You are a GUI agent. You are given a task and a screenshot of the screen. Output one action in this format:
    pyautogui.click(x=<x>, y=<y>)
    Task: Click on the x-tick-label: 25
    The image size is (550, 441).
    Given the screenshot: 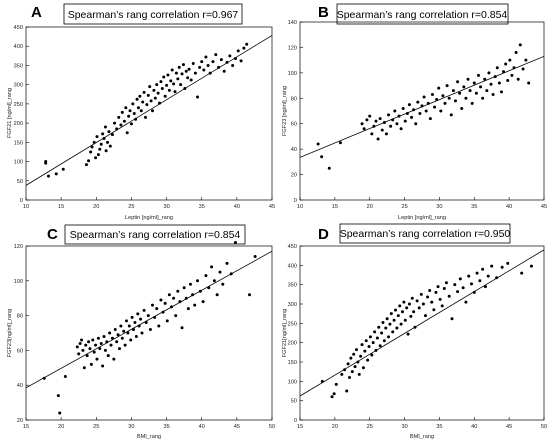 What is the action you would take?
    pyautogui.click(x=404, y=207)
    